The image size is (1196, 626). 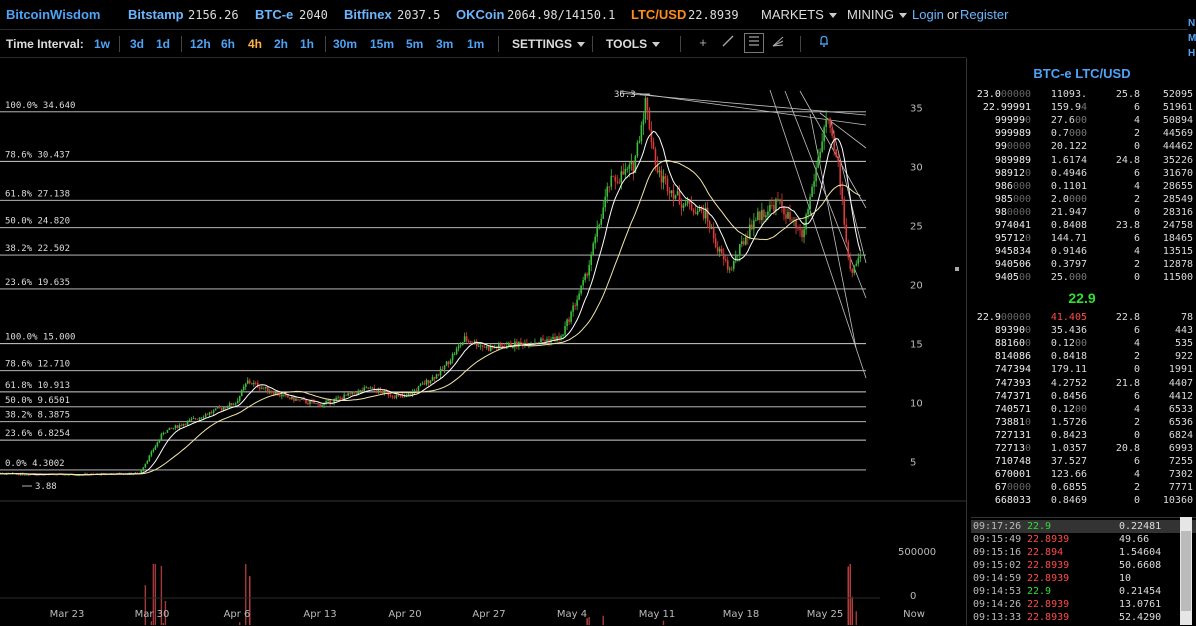 I want to click on orderbook-row: 980000 21.947 0 28316, so click(x=1081, y=212).